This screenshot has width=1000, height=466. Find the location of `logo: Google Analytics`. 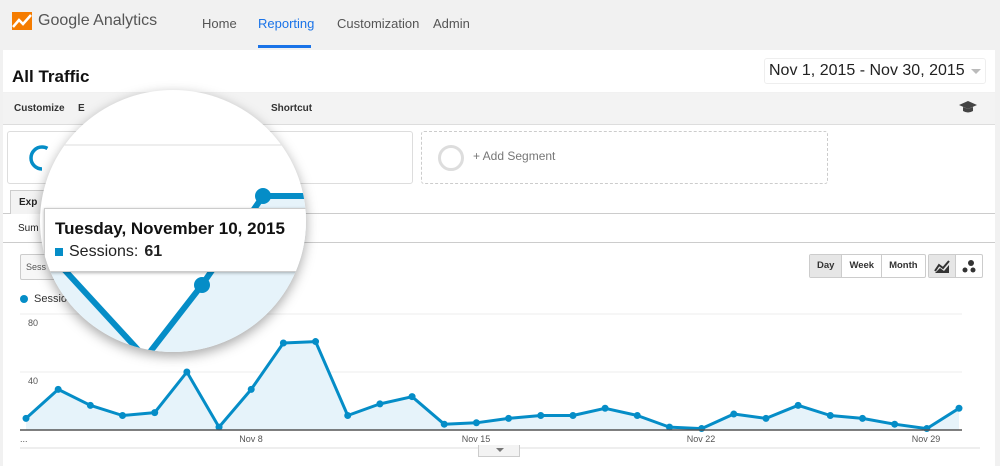

logo: Google Analytics is located at coordinates (84, 21).